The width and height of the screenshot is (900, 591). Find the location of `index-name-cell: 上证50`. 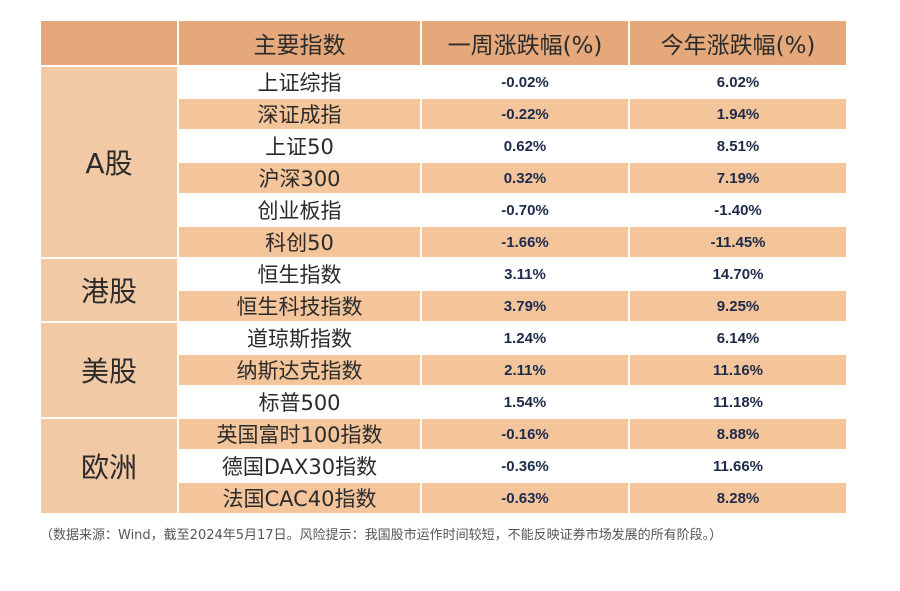

index-name-cell: 上证50 is located at coordinates (300, 145).